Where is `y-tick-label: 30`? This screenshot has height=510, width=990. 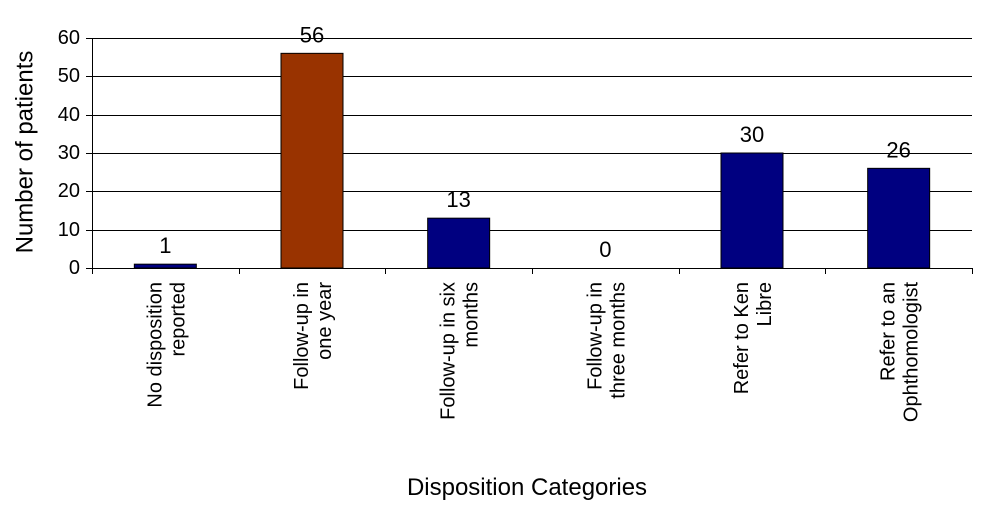 y-tick-label: 30 is located at coordinates (69, 153).